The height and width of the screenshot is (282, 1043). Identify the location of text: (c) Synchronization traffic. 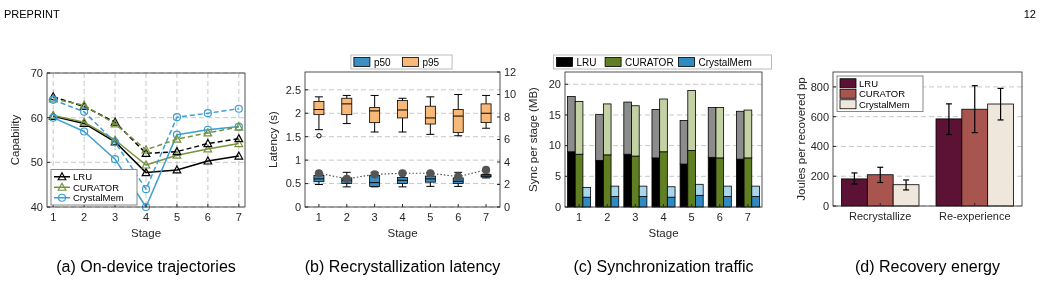
(663, 266).